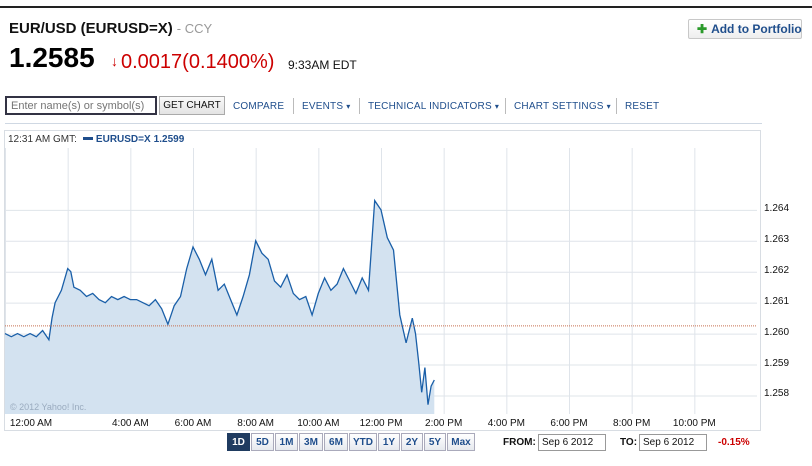  What do you see at coordinates (192, 105) in the screenshot?
I see `get-chart-button: GET CHART` at bounding box center [192, 105].